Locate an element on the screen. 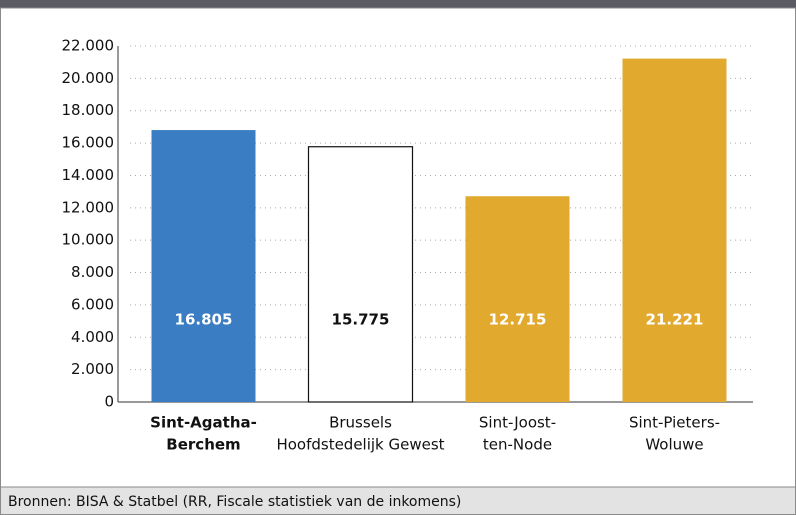 The width and height of the screenshot is (796, 515). value-label: 15.775 is located at coordinates (361, 320).